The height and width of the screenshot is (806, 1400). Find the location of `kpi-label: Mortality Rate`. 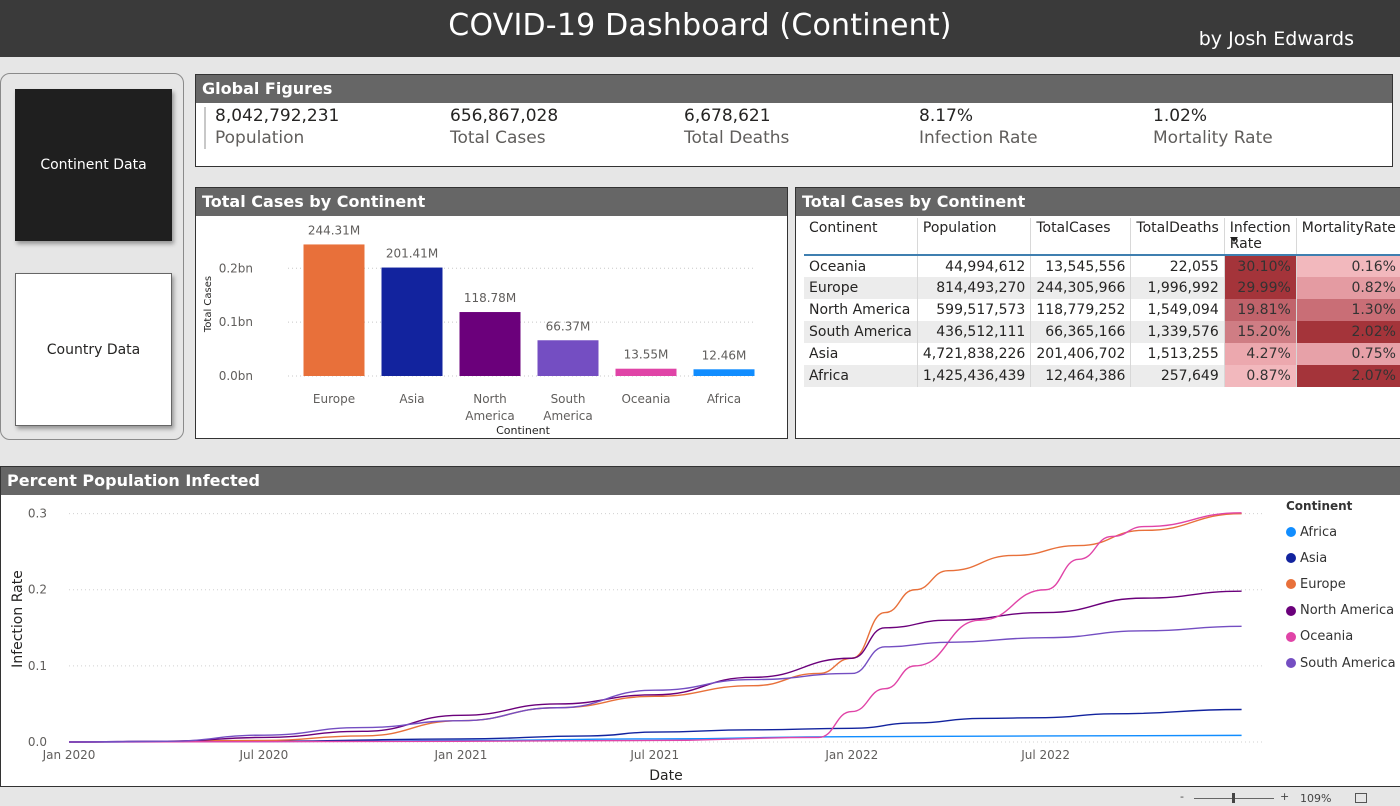

kpi-label: Mortality Rate is located at coordinates (1213, 138).